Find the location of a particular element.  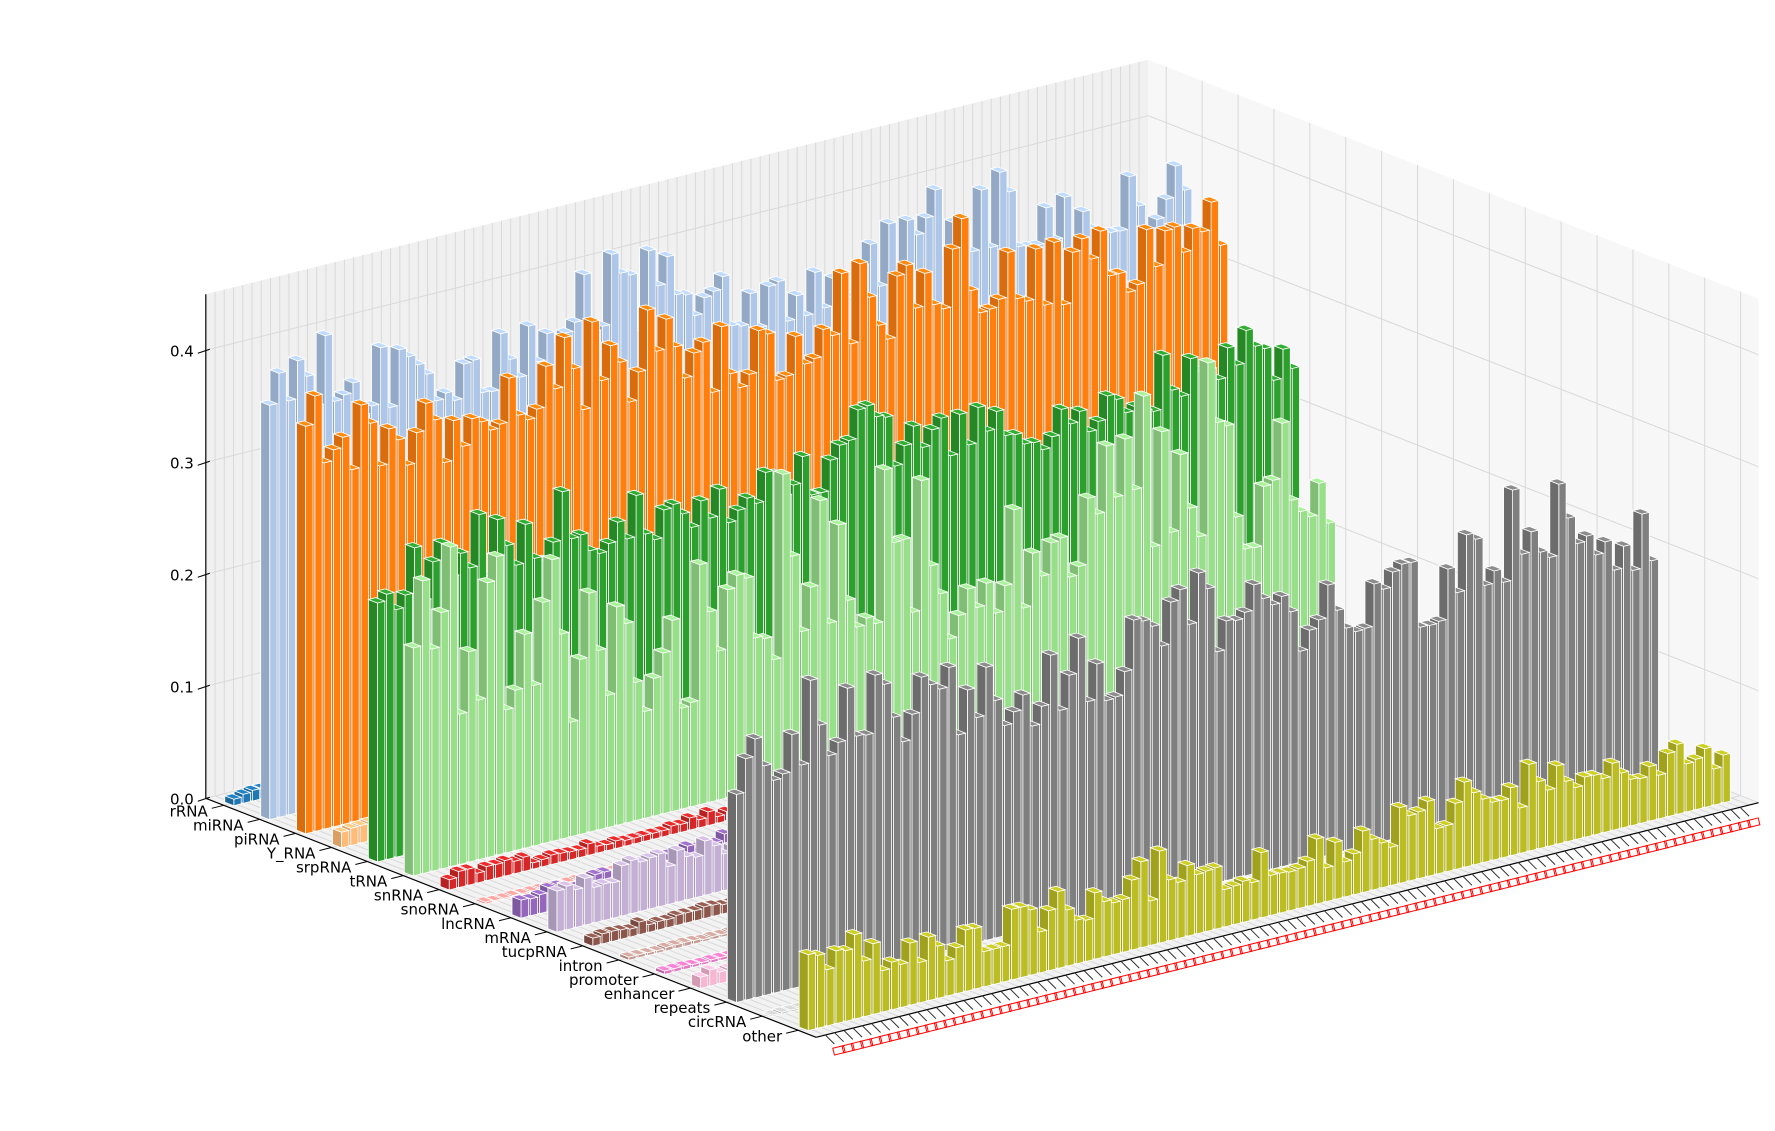

z-tick-label: 0.1 is located at coordinates (182, 687).